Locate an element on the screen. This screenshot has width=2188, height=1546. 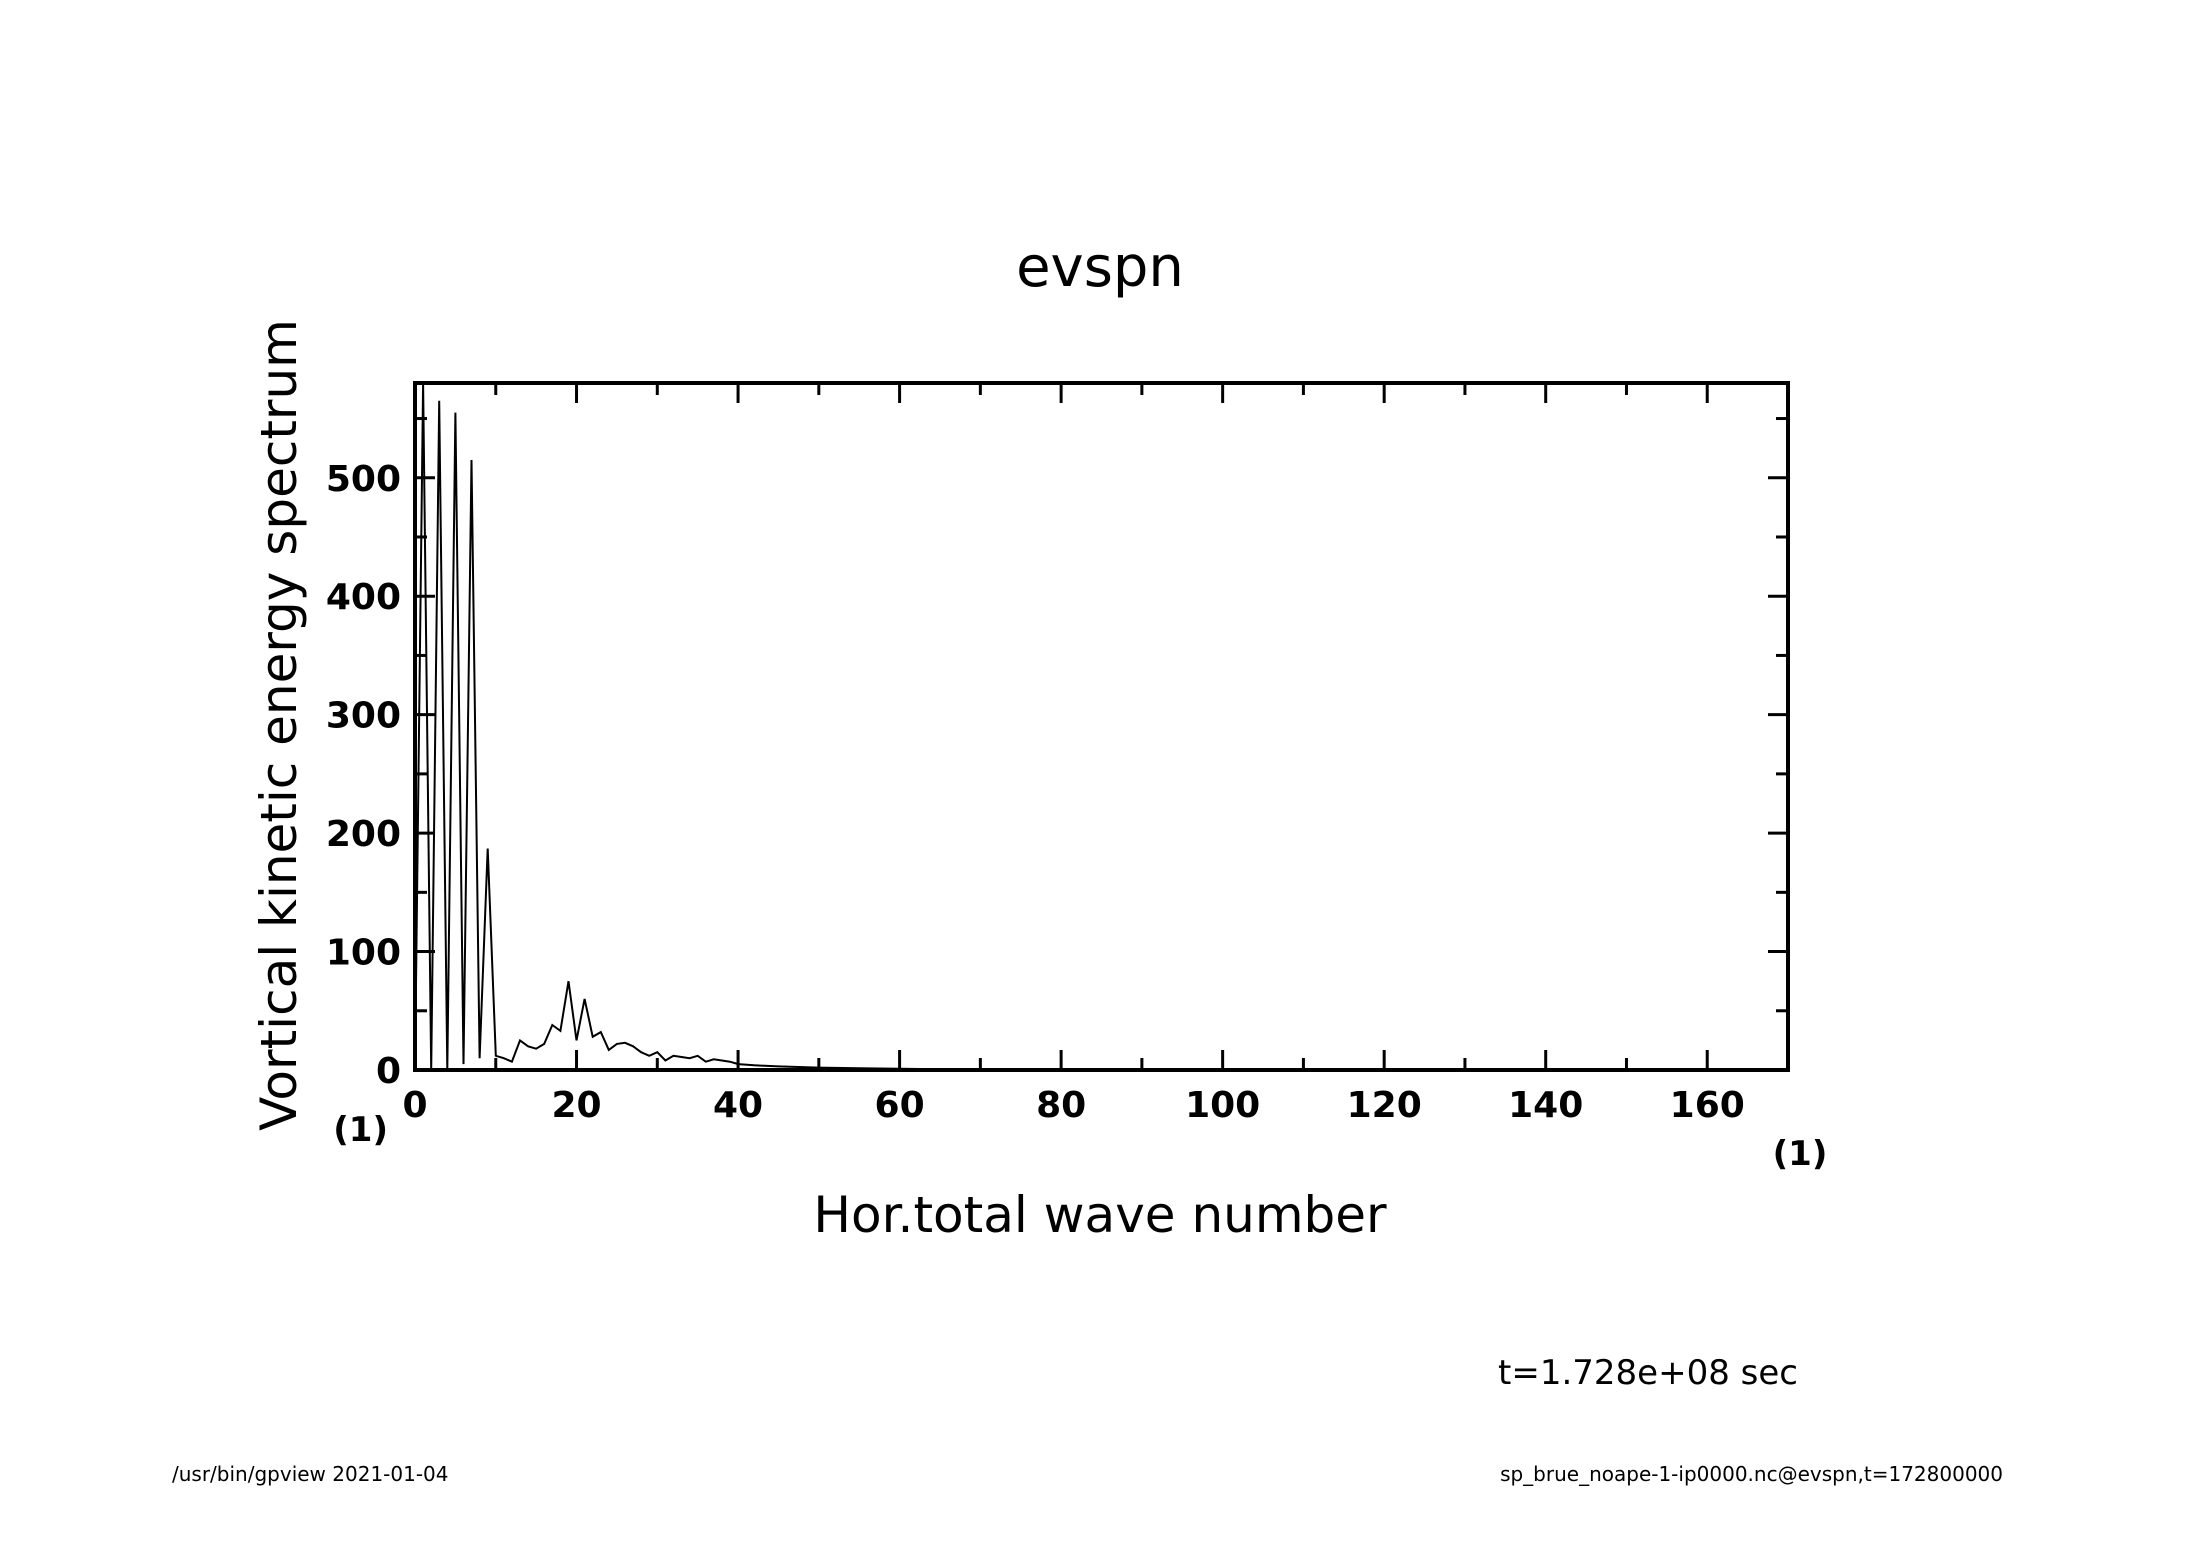
x-tick-label: 20 is located at coordinates (576, 1105).